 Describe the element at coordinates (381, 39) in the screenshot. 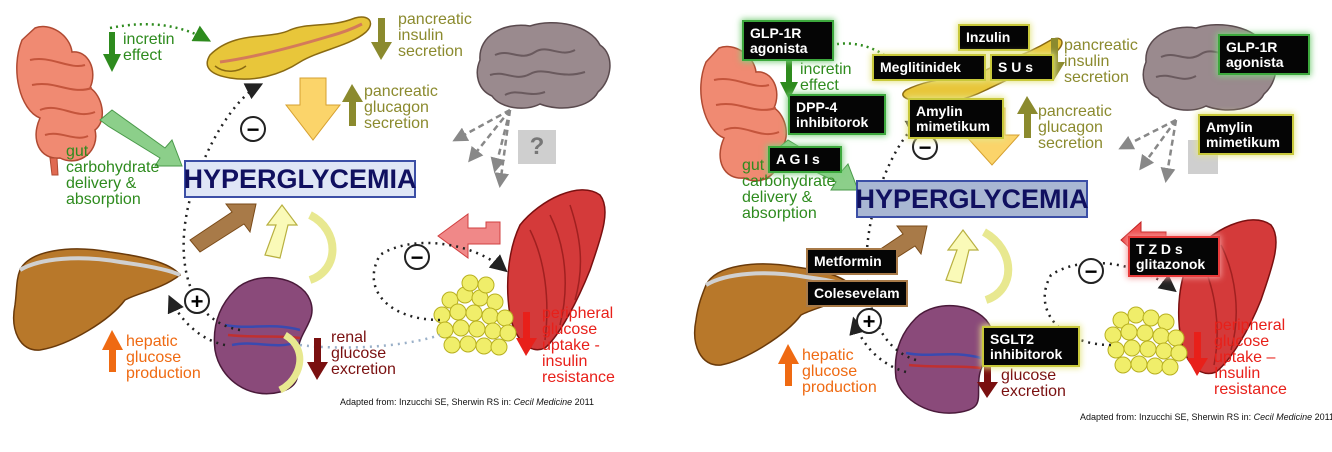

I see `insulin-indicator-arrow` at that location.